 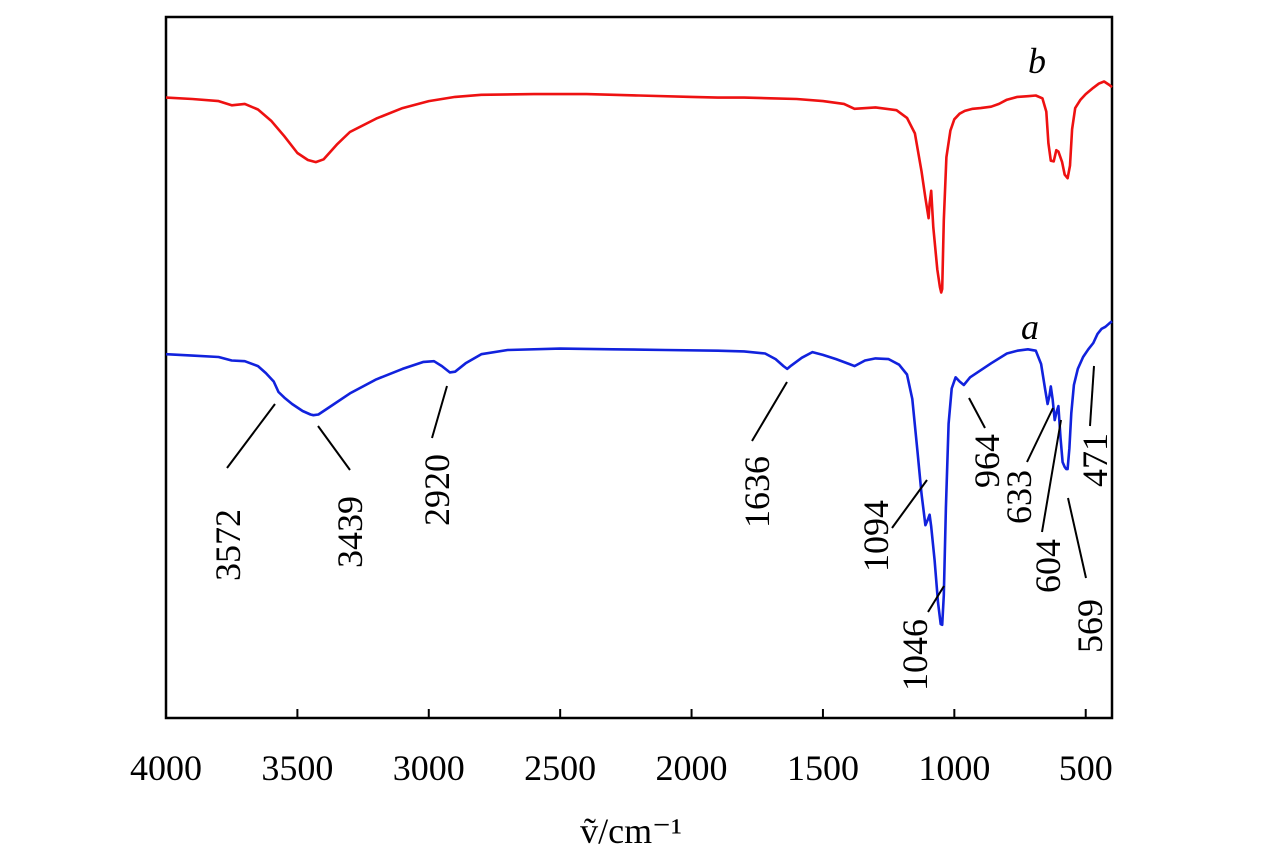 What do you see at coordinates (1019, 497) in the screenshot?
I see `peak-label-633: 633` at bounding box center [1019, 497].